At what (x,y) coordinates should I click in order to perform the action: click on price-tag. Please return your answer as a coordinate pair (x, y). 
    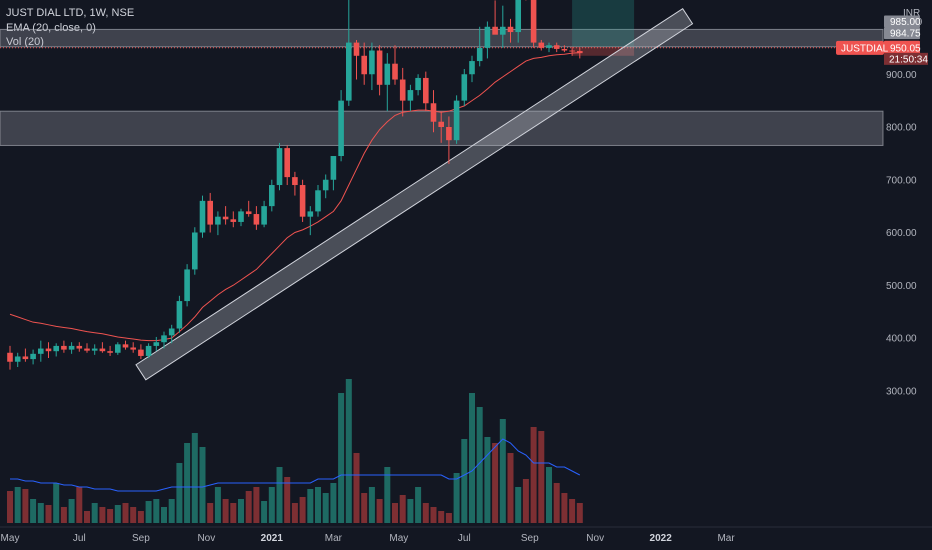
    Looking at the image, I should click on (902, 47).